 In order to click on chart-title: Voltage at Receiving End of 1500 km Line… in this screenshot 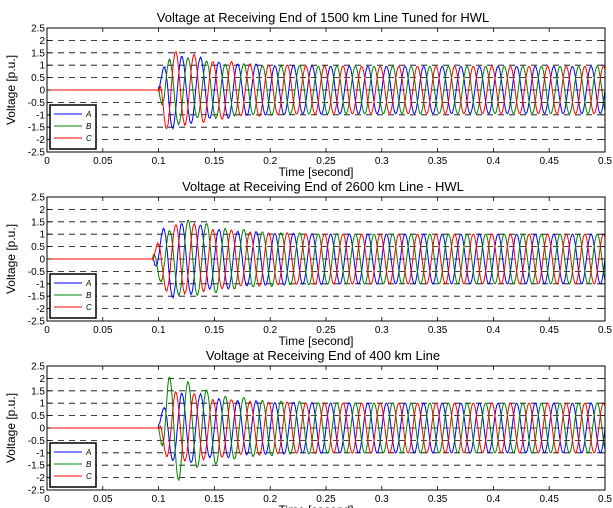, I will do `click(323, 17)`.